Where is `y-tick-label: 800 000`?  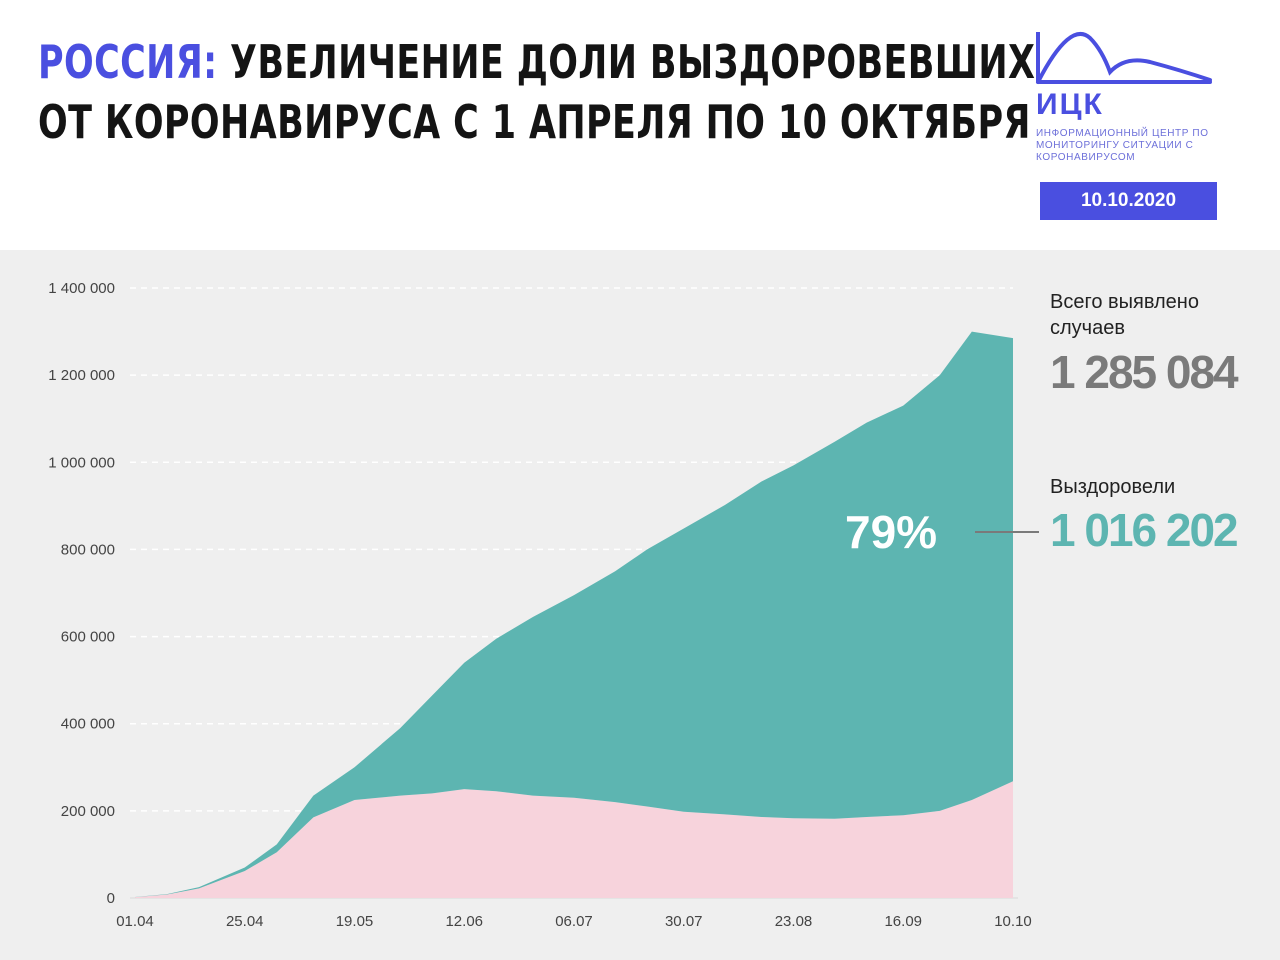
y-tick-label: 800 000 is located at coordinates (88, 549).